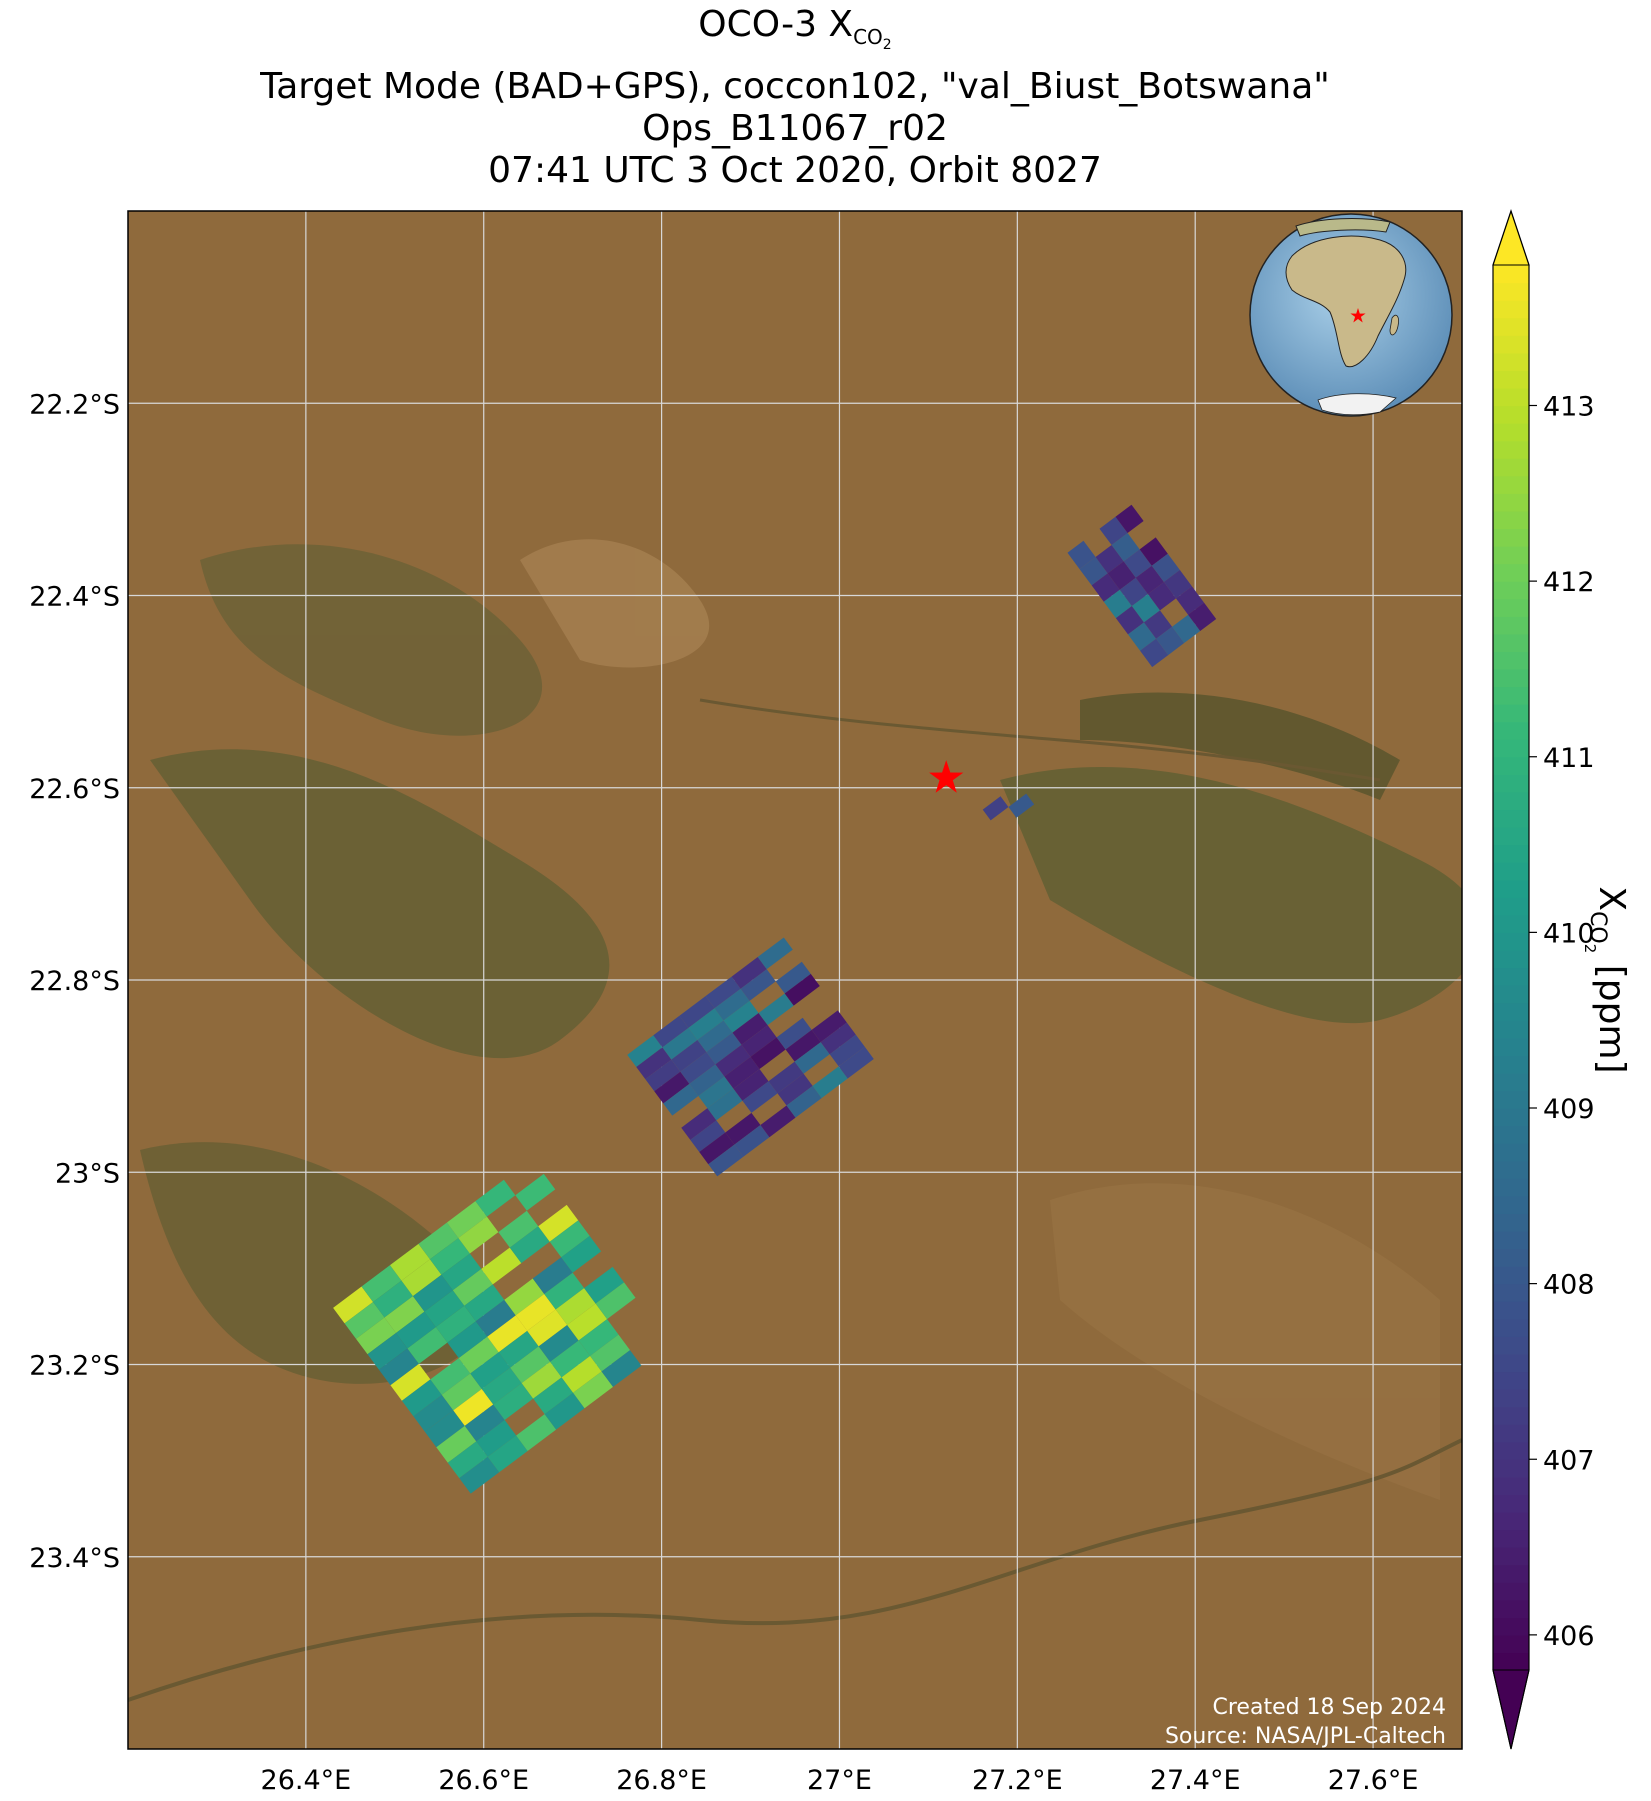  Describe the element at coordinates (1305, 1736) in the screenshot. I see `credit-source: Source: NASA/JPL-Caltech` at that location.